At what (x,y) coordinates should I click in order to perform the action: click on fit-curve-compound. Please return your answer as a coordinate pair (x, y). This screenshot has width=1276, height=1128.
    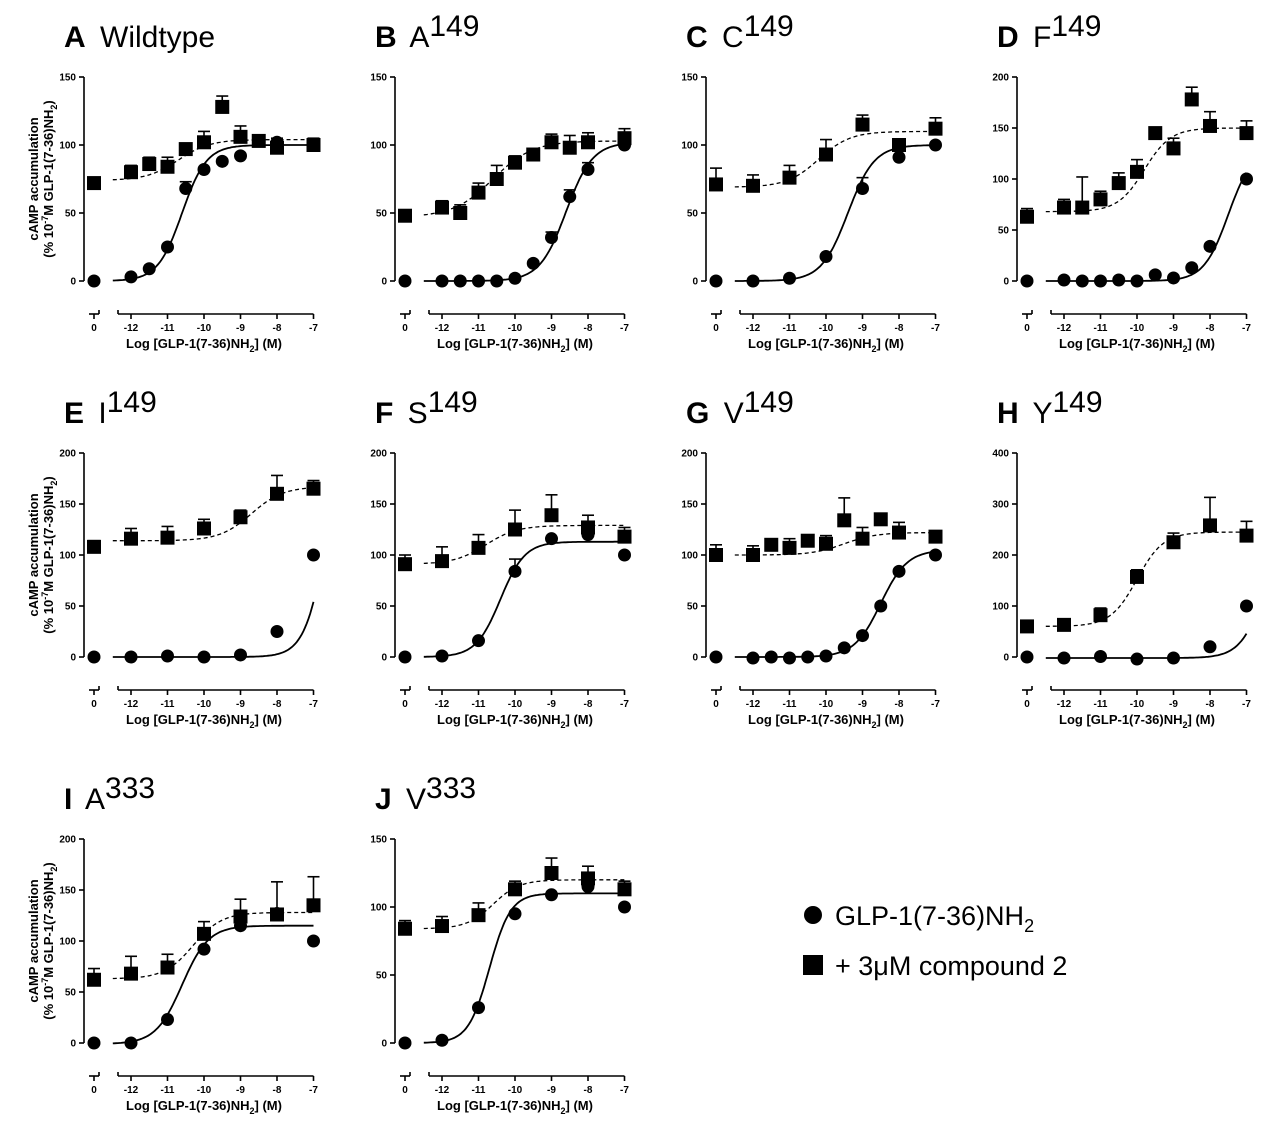
    Looking at the image, I should click on (213, 945).